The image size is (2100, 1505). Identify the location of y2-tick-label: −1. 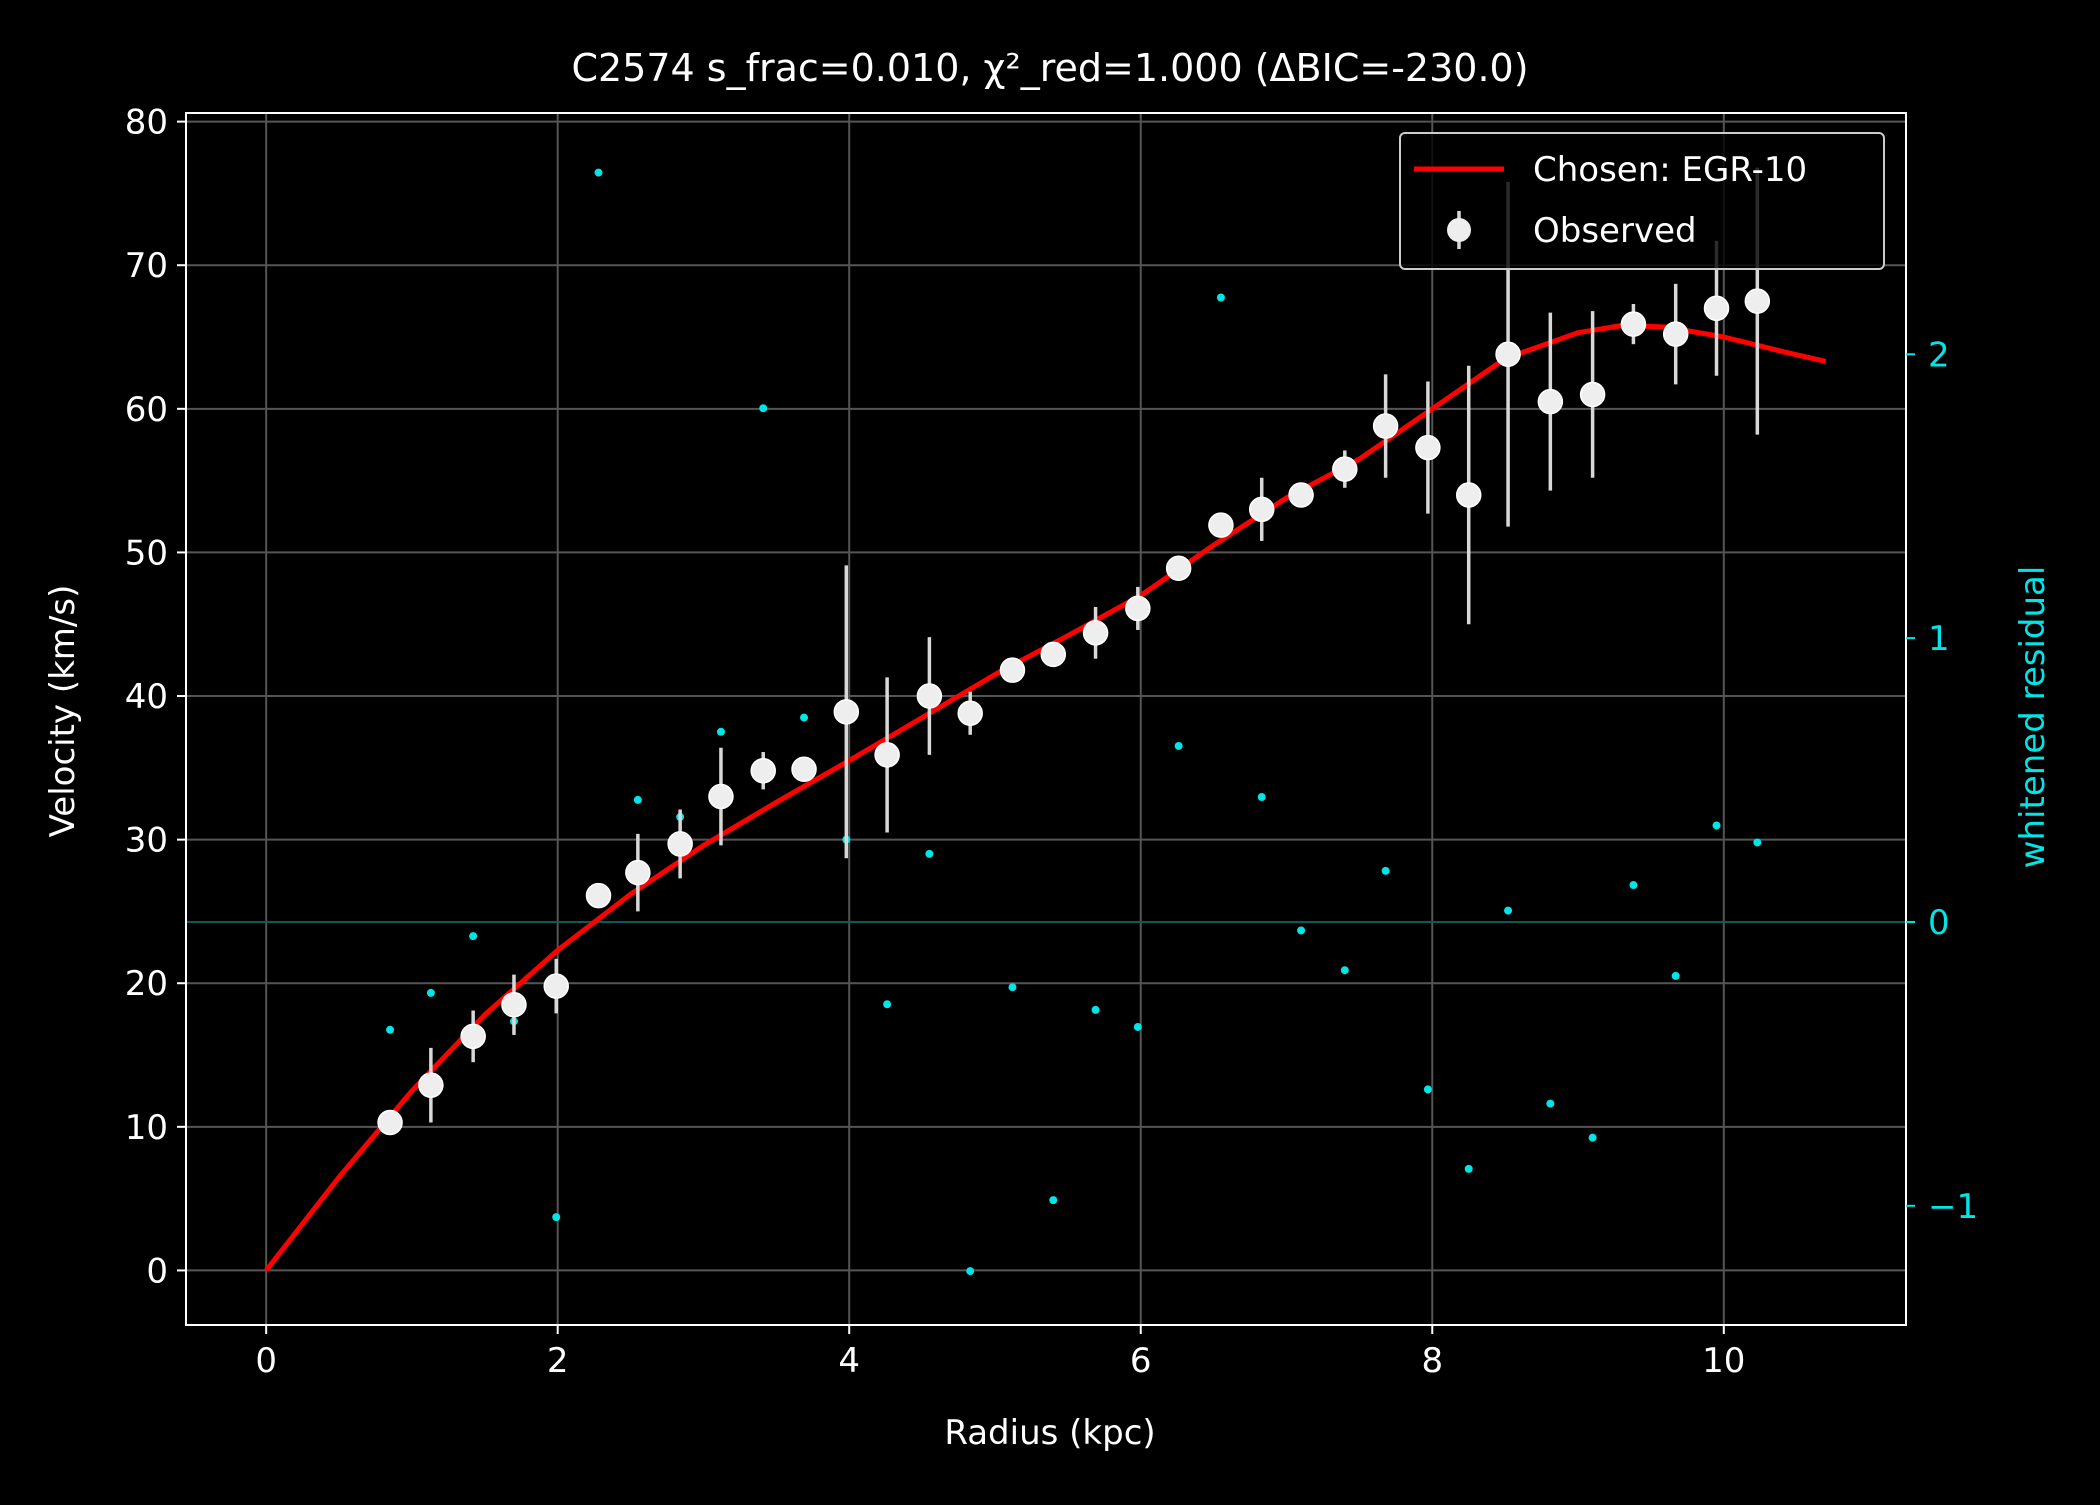
(1953, 1207).